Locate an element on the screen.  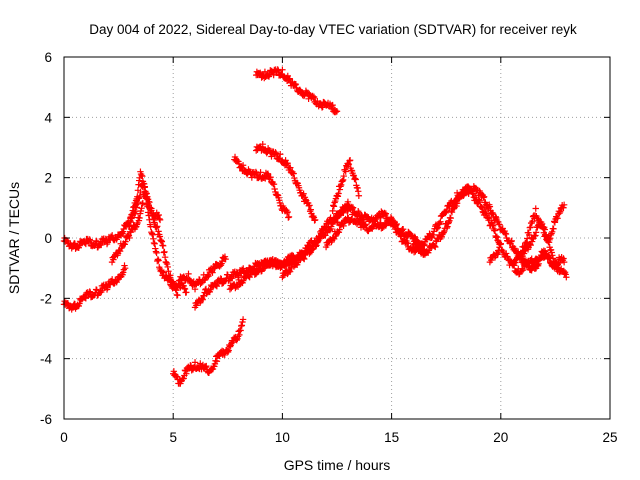
y-tick-label: 6 is located at coordinates (48, 57).